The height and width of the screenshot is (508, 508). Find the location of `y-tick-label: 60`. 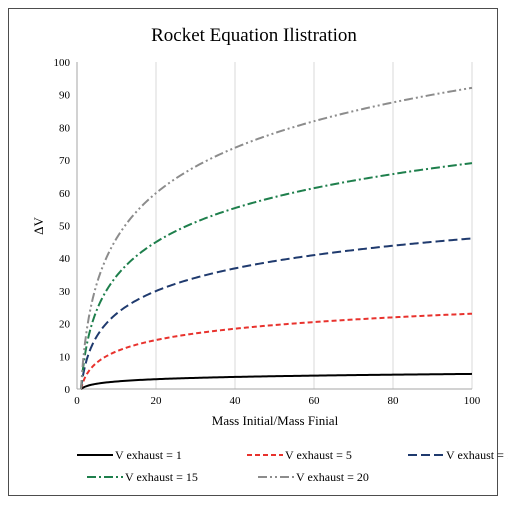

y-tick-label: 60 is located at coordinates (65, 194).